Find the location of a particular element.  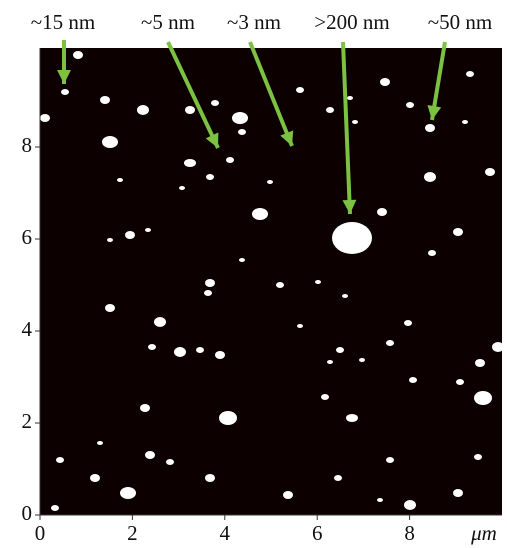

x-tick-label: 8 is located at coordinates (409, 533).